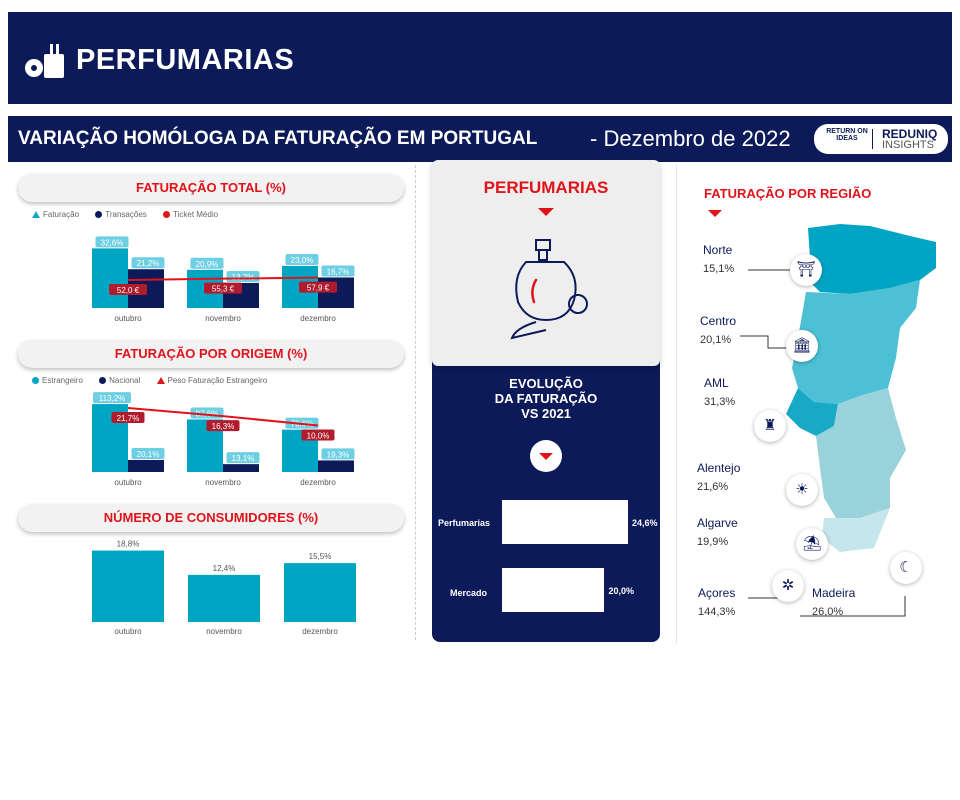  I want to click on line-data-label: 16,3%, so click(223, 426).